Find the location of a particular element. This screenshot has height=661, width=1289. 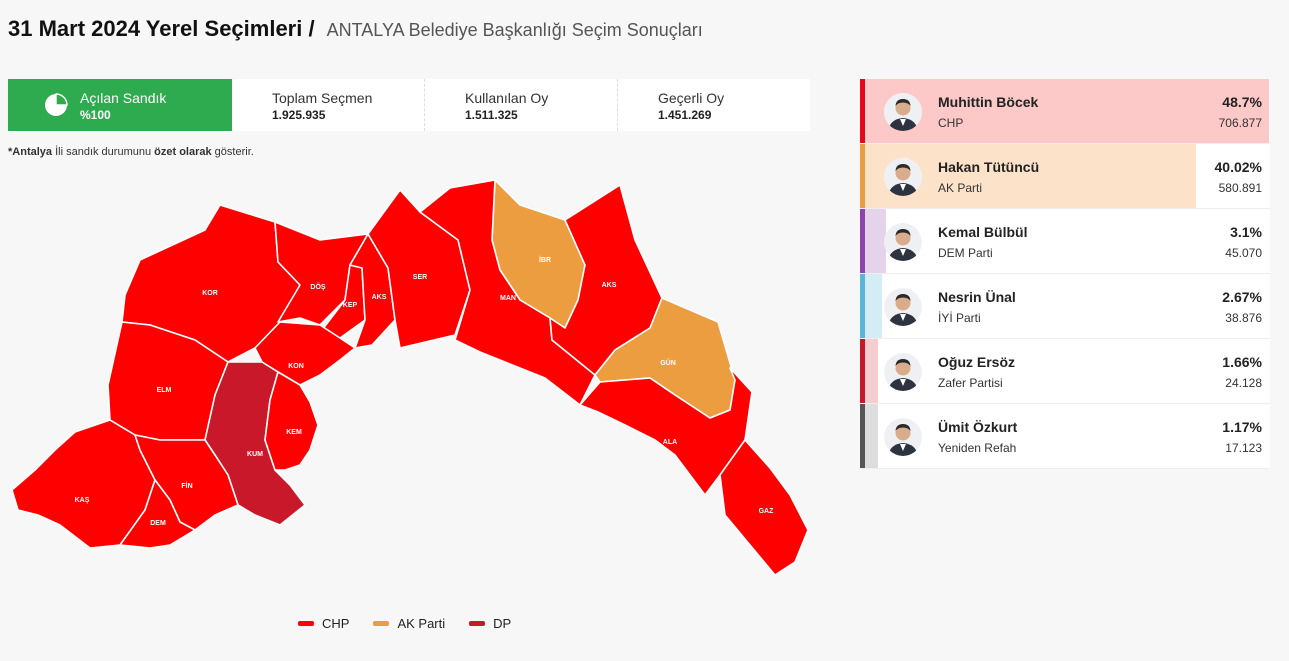

stat-used-votes: Kullanılan Oy 1.511.325 is located at coordinates (521, 105).